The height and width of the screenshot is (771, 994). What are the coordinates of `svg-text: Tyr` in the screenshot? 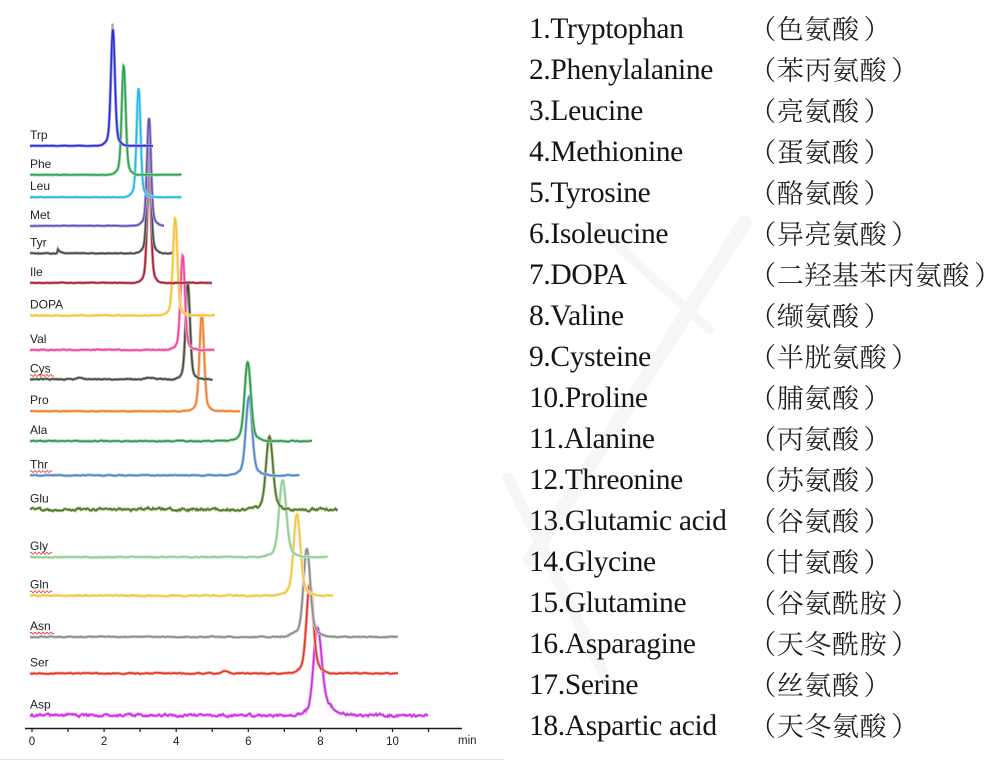 It's located at (38, 242).